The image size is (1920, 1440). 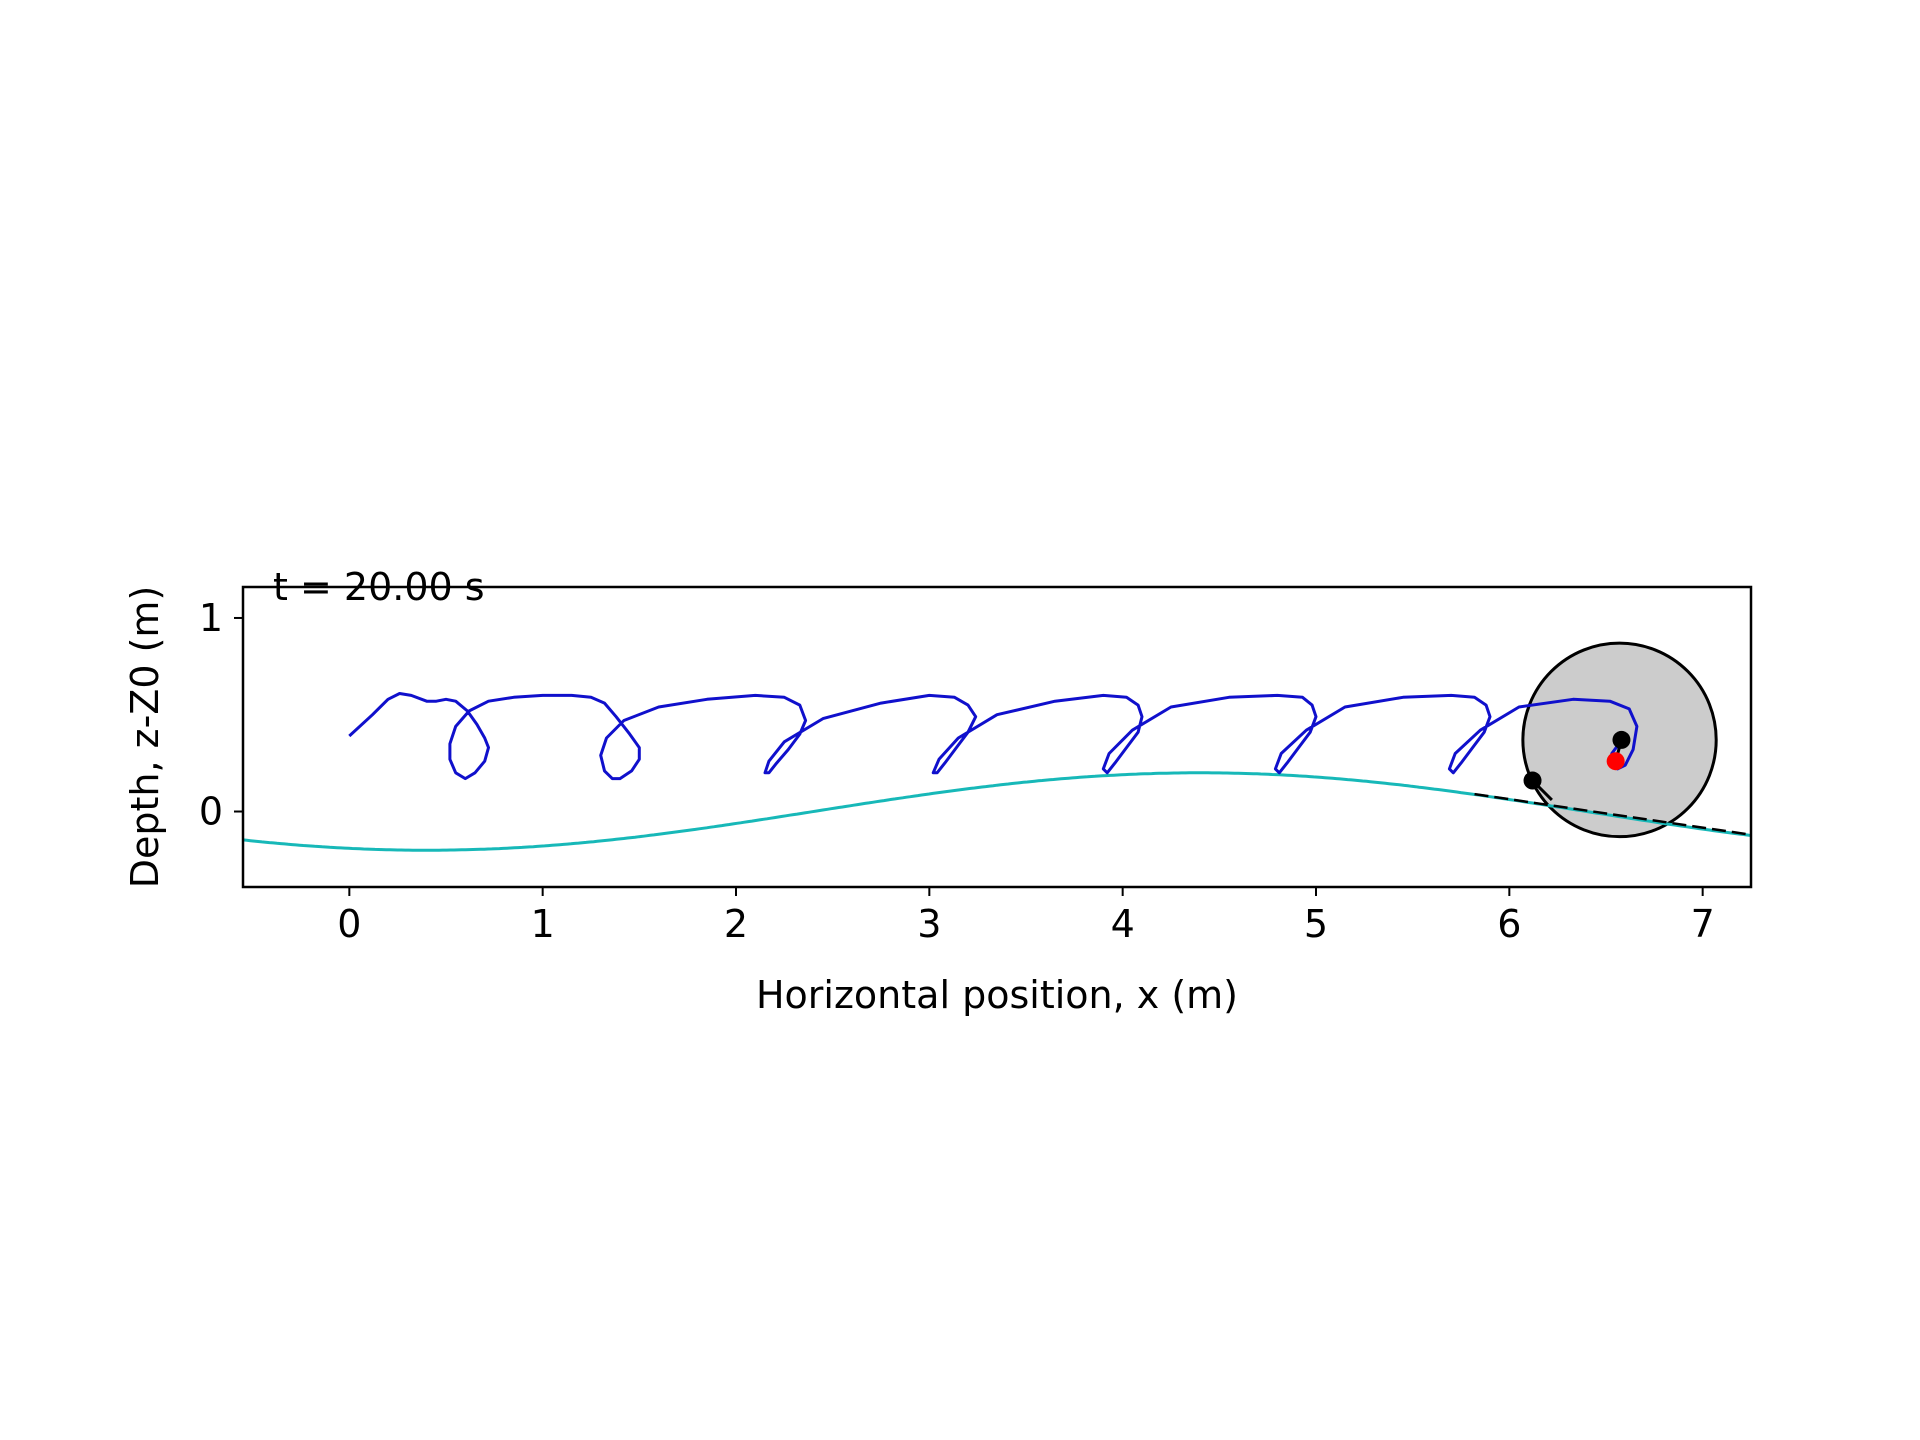 I want to click on y-axis-label: Depth, z-Z0 (m), so click(x=145, y=737).